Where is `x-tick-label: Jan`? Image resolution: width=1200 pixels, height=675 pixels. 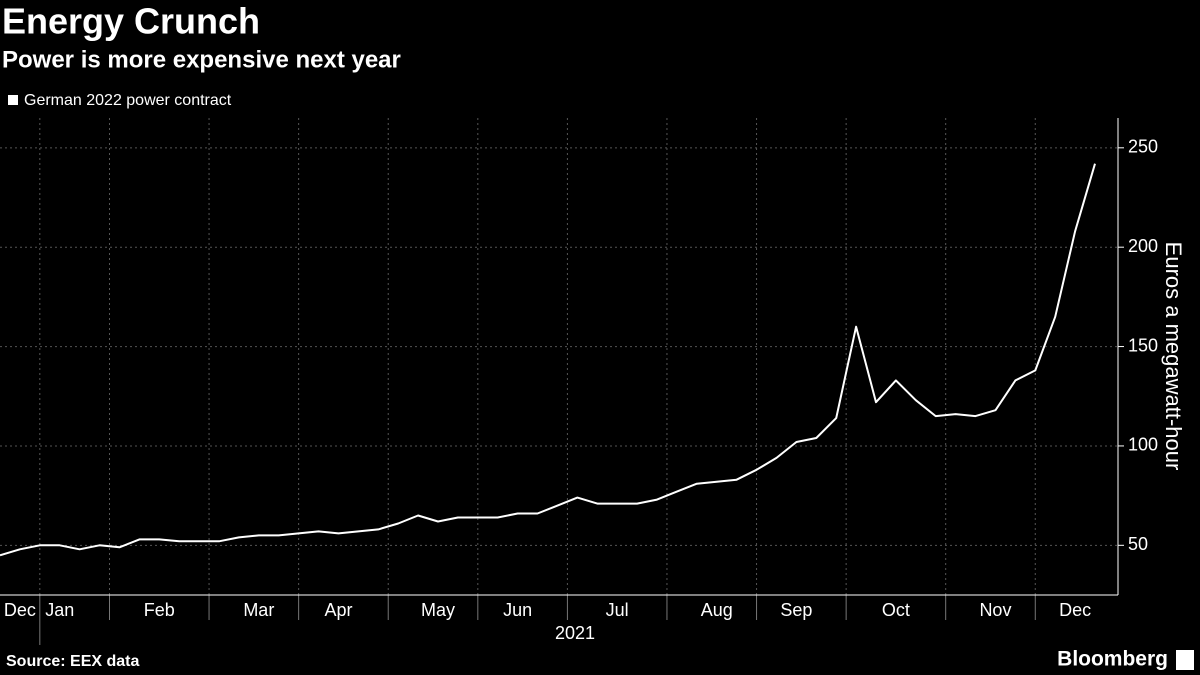 x-tick-label: Jan is located at coordinates (59, 610).